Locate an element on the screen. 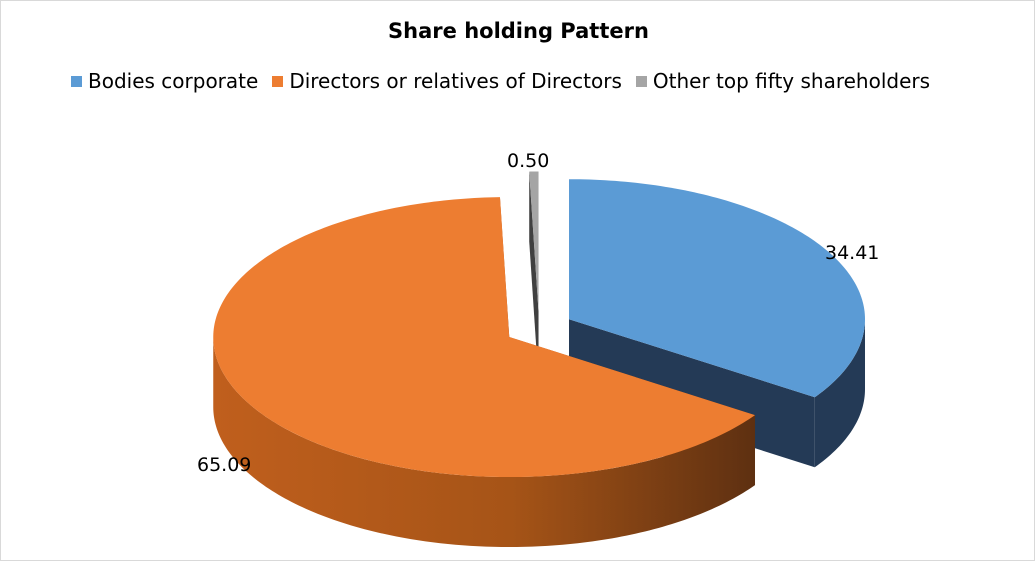  legend-item-directors: Directors or relatives of Directors is located at coordinates (447, 81).